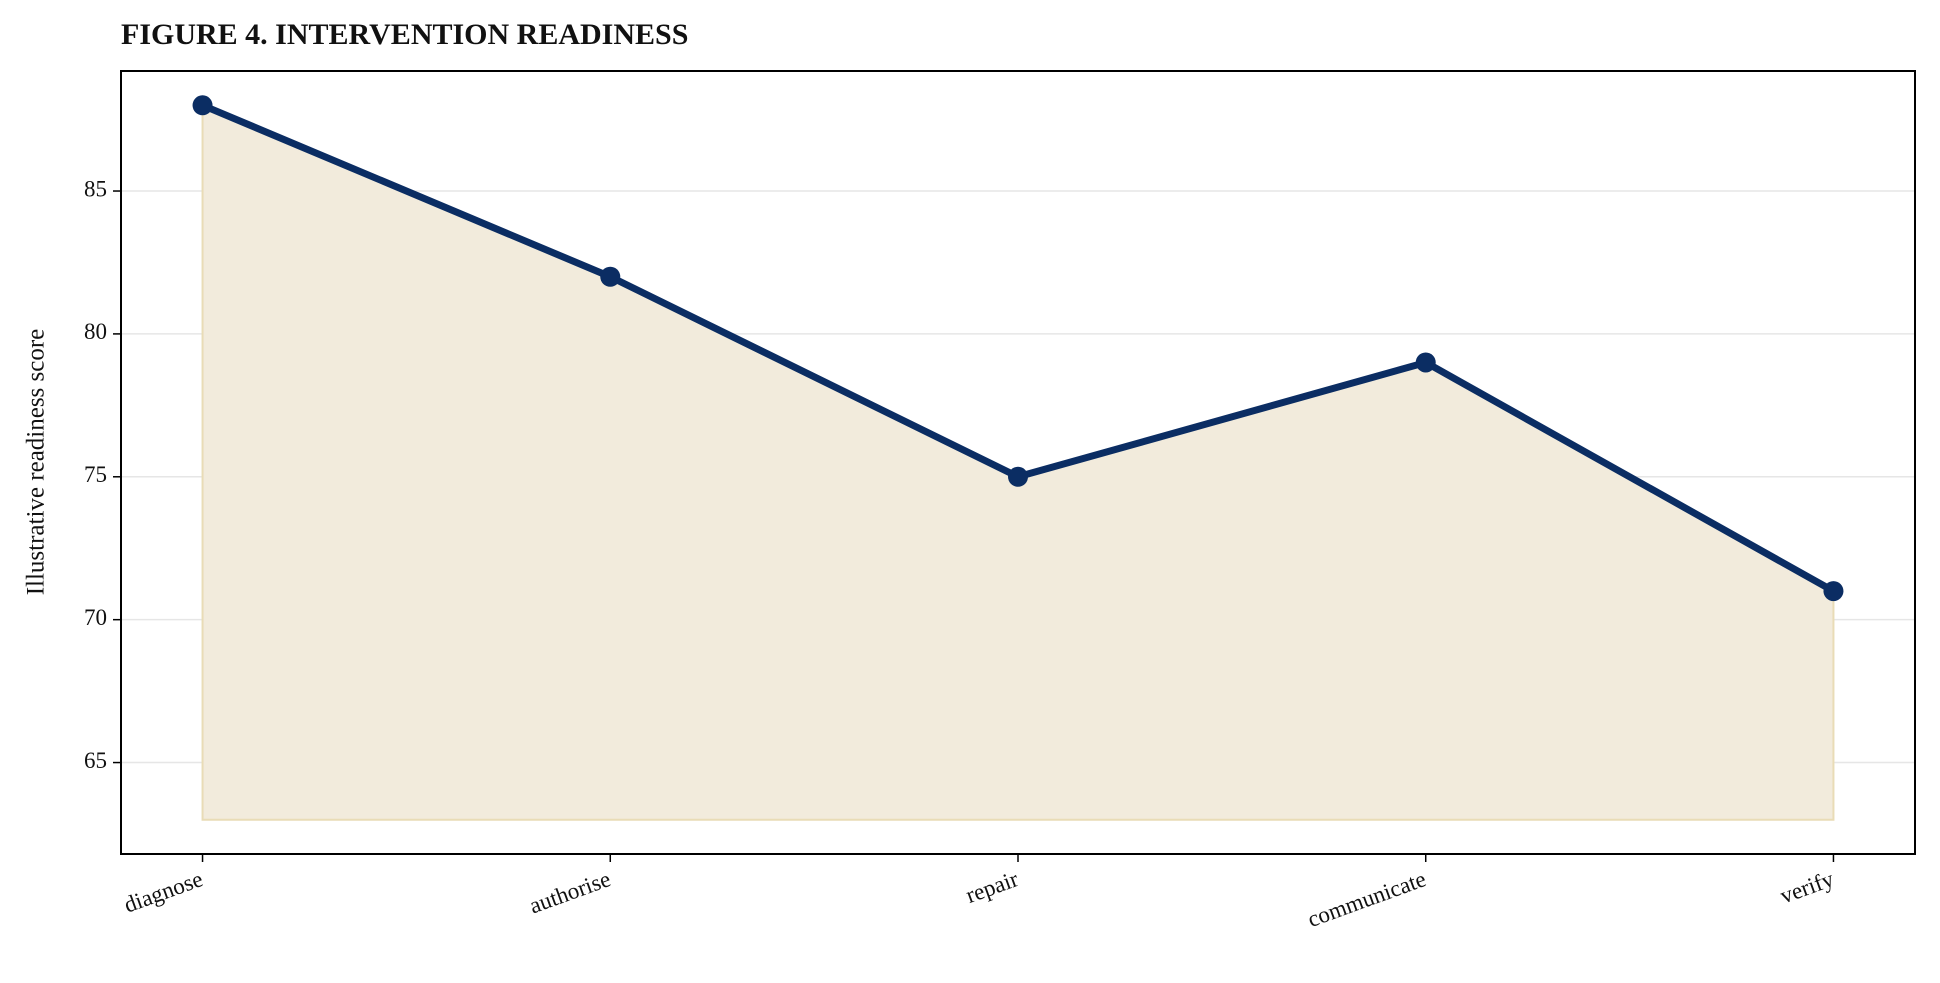 This screenshot has width=1940, height=983. I want to click on y-tick-label: 85, so click(95, 188).